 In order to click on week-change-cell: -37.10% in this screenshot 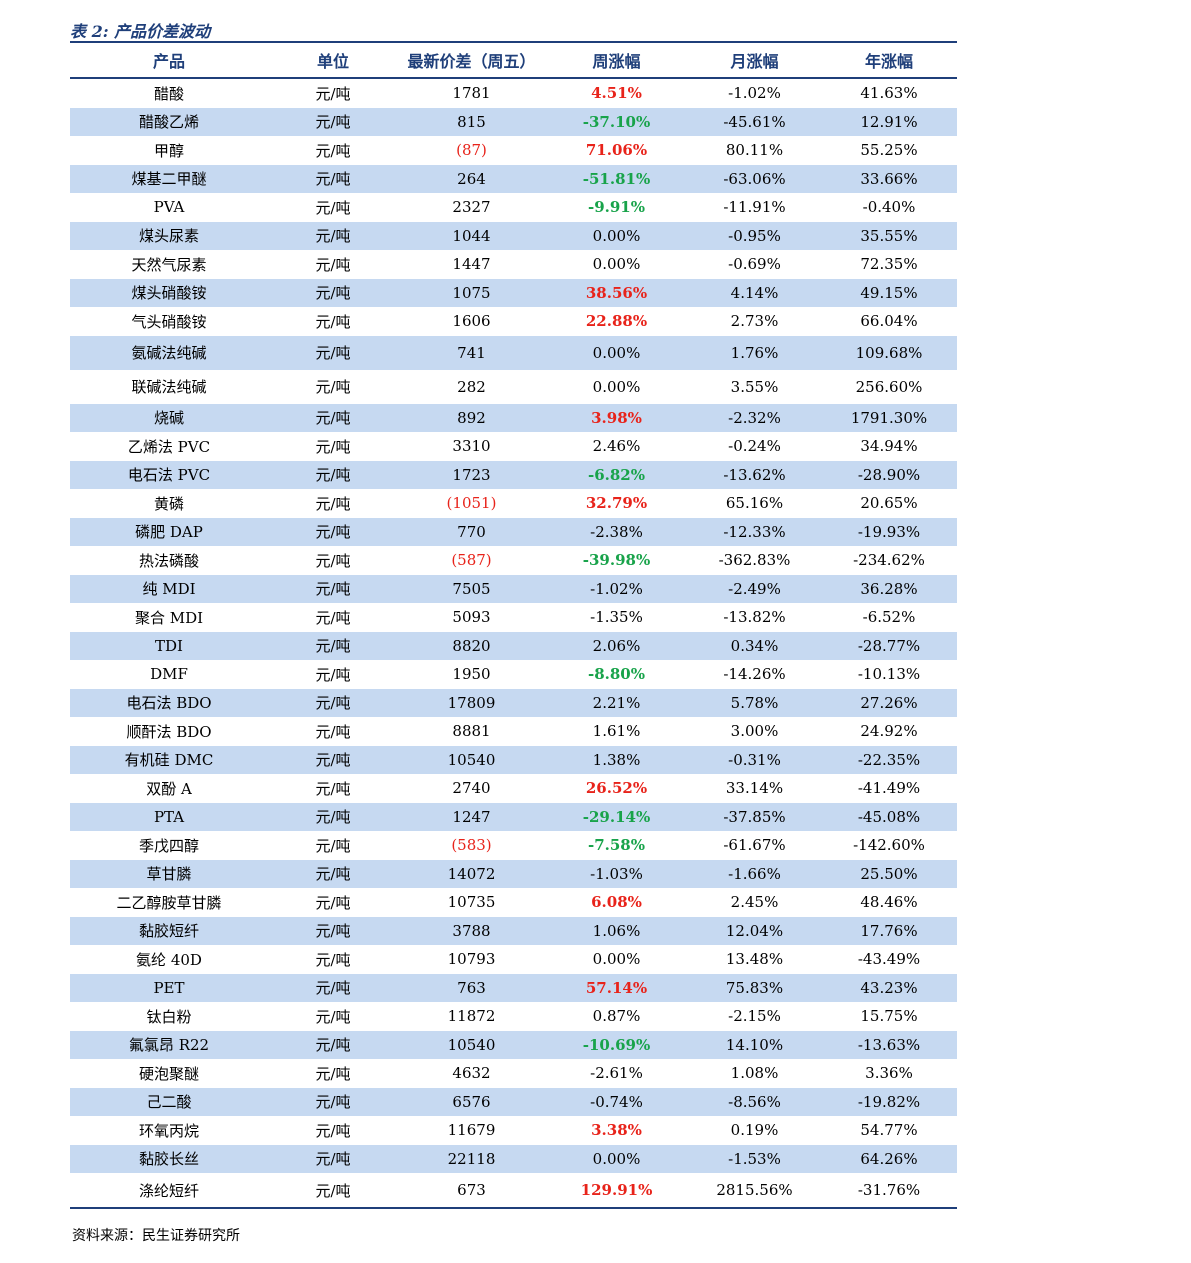, I will do `click(616, 121)`.